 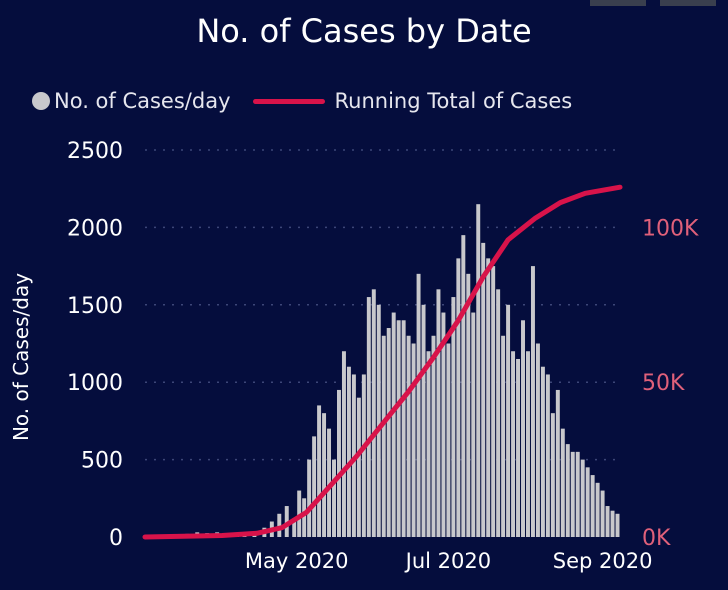 I want to click on x-tick-label: Jul 2020, so click(x=447, y=561).